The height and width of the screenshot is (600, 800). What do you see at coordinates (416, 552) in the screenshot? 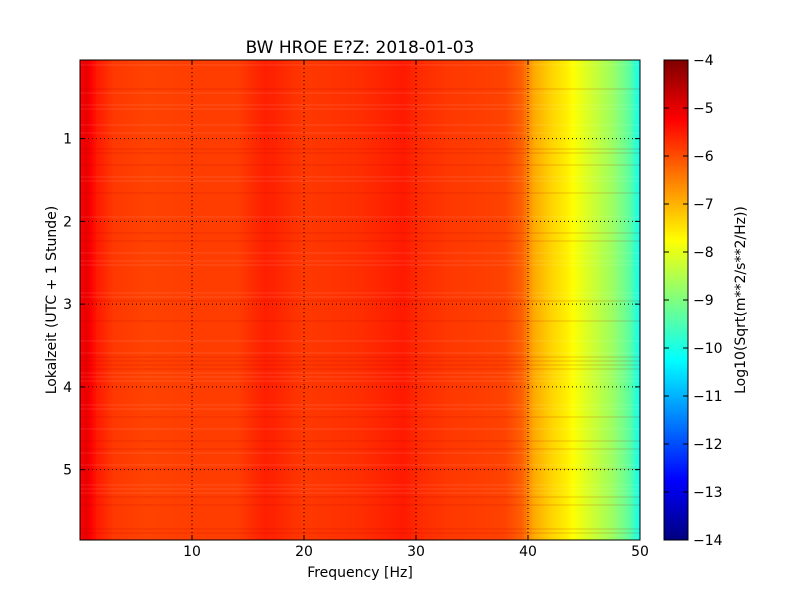
I see `x-tick-label: 30` at bounding box center [416, 552].